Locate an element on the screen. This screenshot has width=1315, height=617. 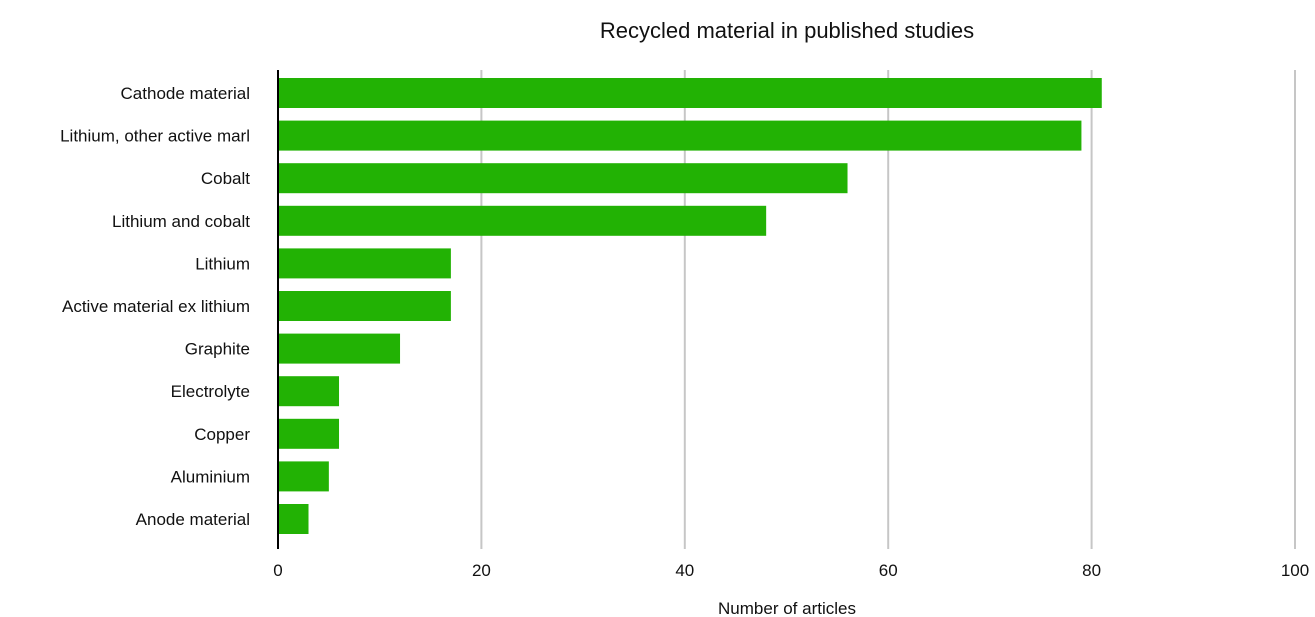
x-tick-labels: 0 20 40 60 80 100 is located at coordinates (791, 570).